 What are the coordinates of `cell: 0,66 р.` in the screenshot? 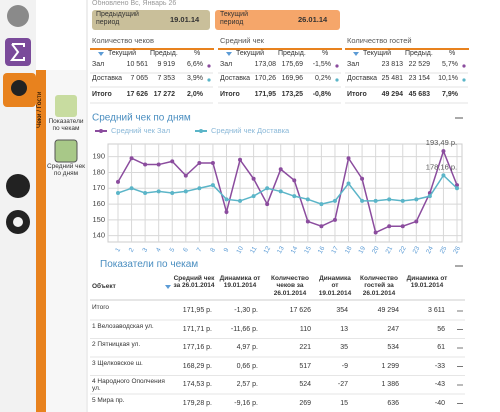 It's located at (247, 366).